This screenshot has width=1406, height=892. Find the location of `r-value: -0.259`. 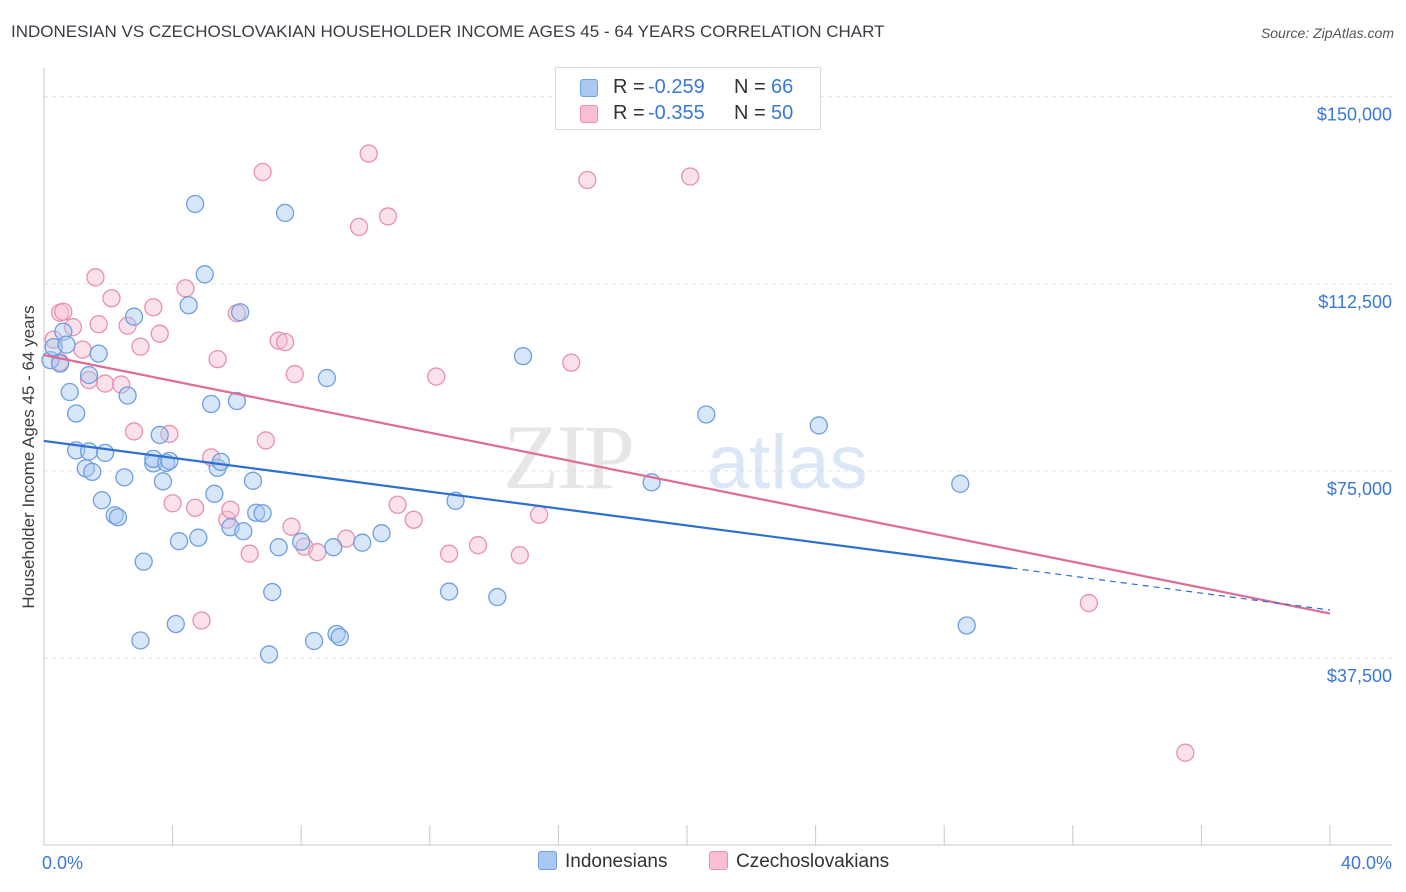

r-value: -0.259 is located at coordinates (676, 87).